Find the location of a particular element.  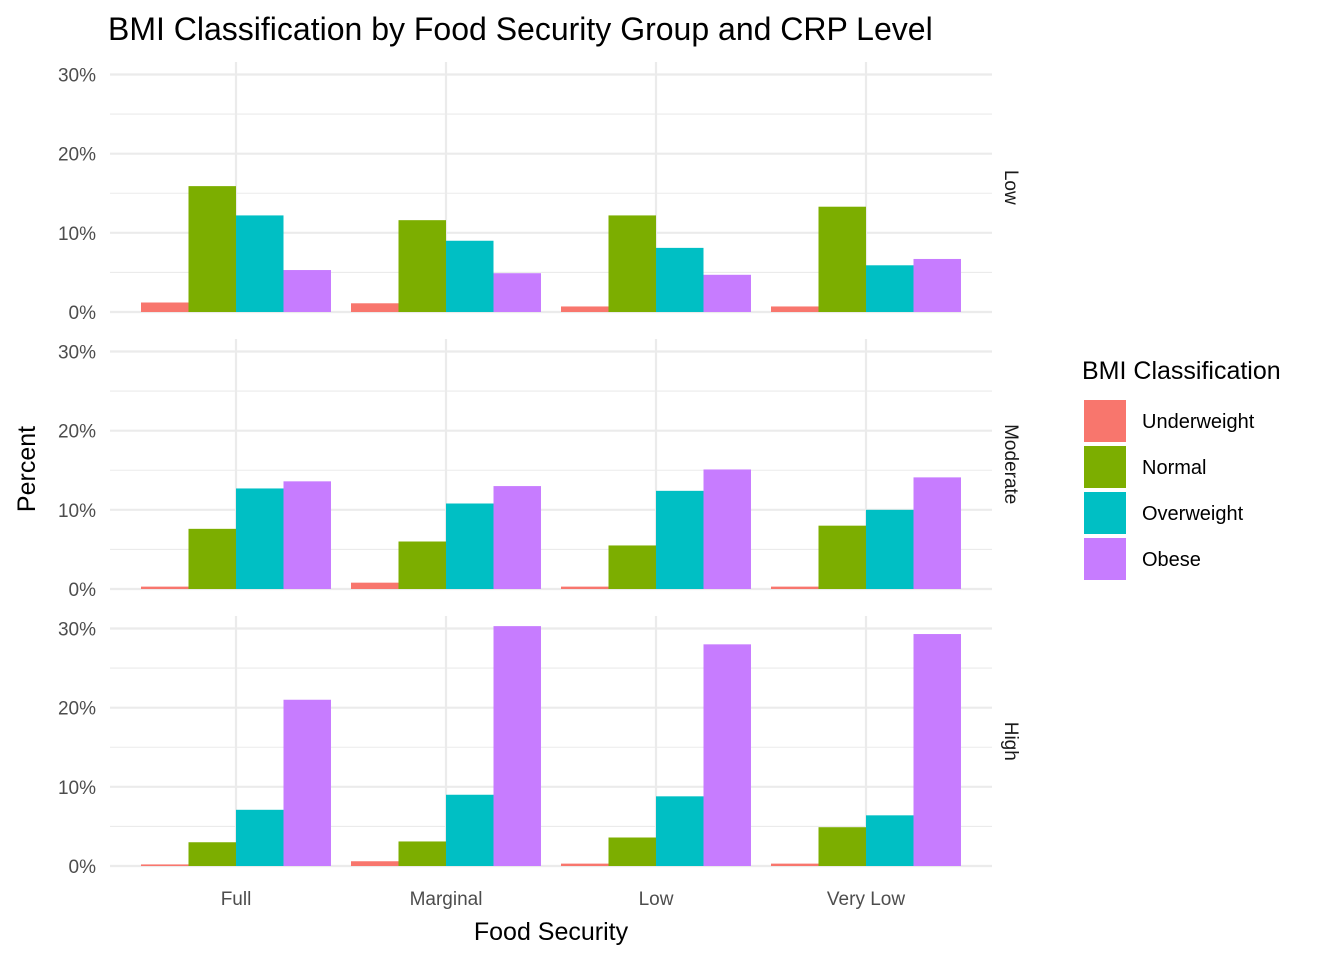

legend-label: Normal is located at coordinates (1174, 468).